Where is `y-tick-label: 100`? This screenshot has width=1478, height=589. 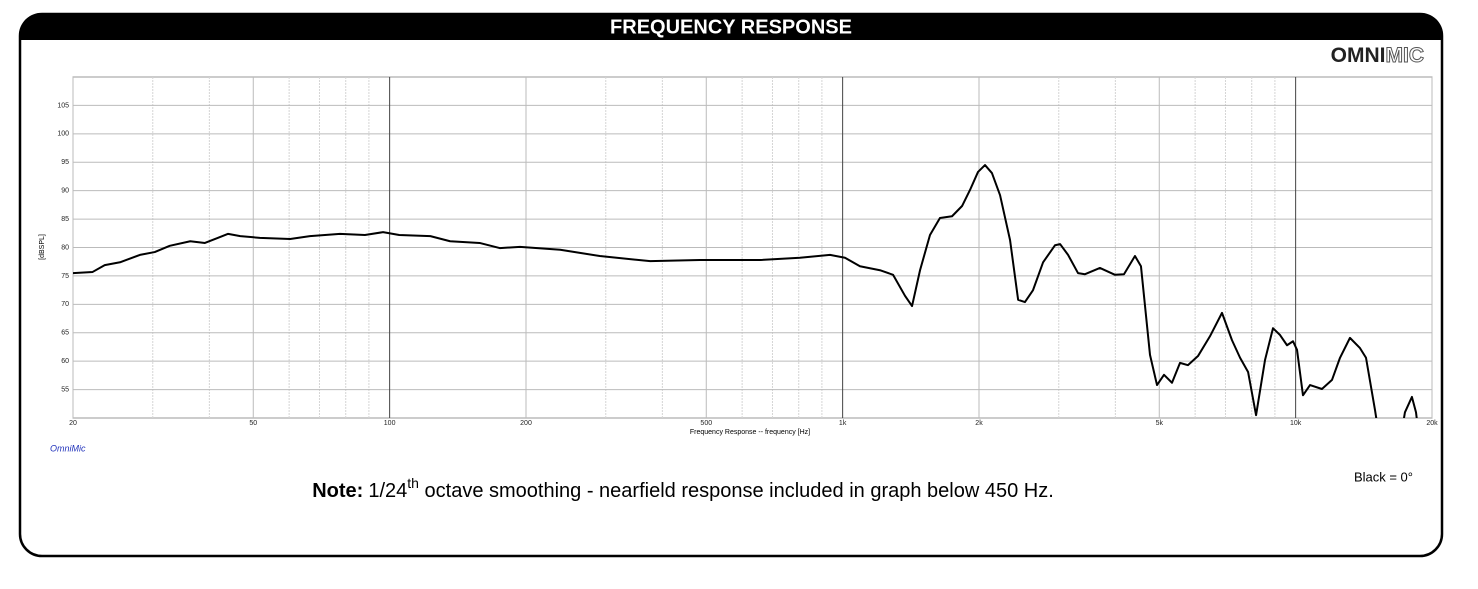
y-tick-label: 100 is located at coordinates (63, 134).